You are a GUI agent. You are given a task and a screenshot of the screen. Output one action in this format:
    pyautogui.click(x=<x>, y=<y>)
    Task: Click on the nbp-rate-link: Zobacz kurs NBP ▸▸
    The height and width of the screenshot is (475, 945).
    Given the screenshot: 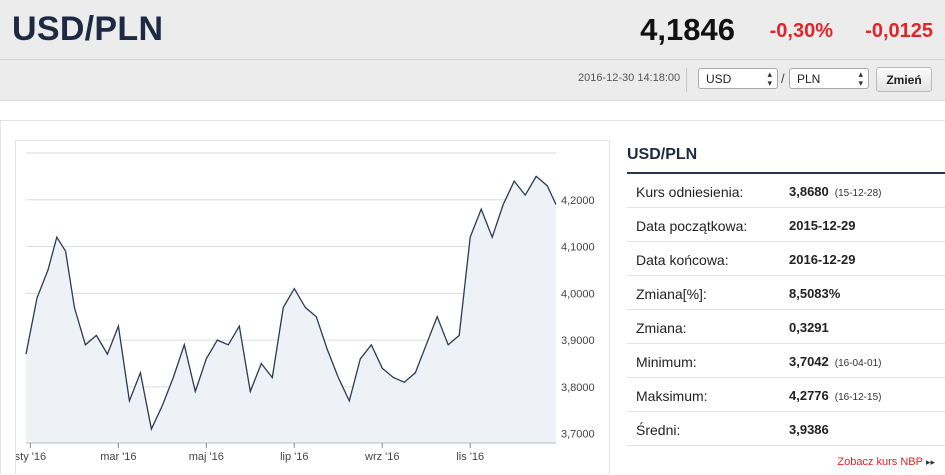 What is the action you would take?
    pyautogui.click(x=886, y=462)
    